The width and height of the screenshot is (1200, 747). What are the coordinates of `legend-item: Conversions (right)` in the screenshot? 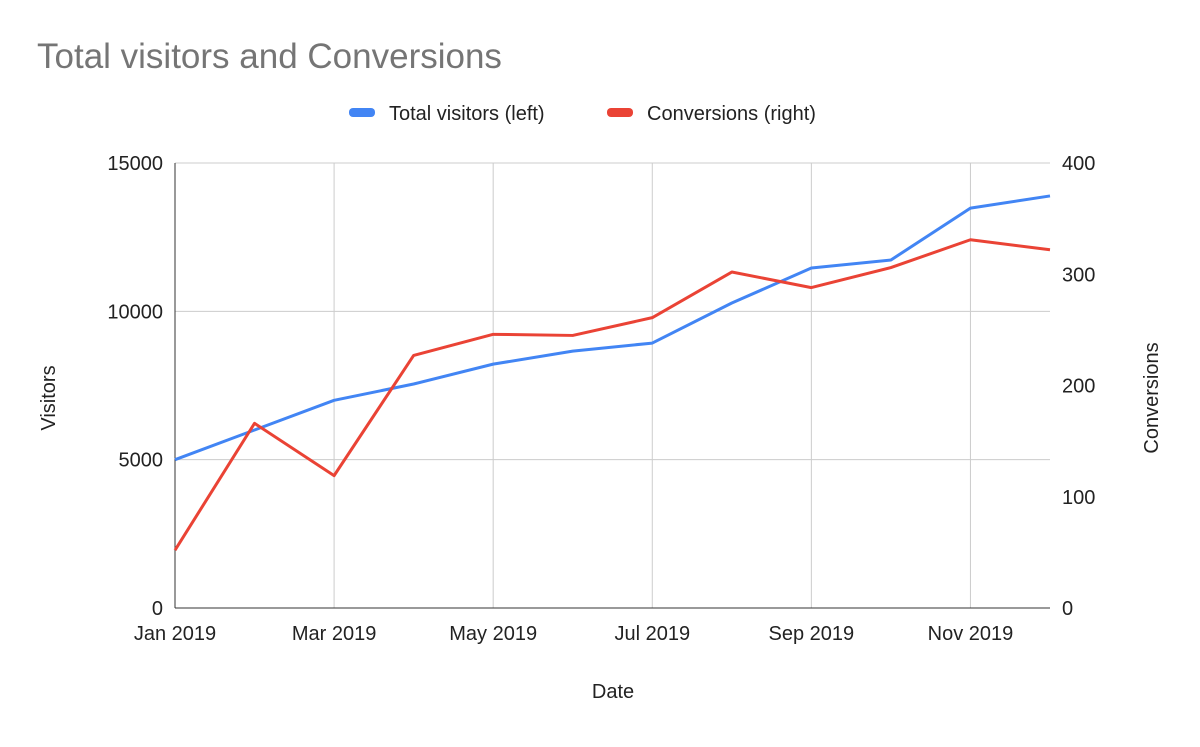 It's located at (711, 114).